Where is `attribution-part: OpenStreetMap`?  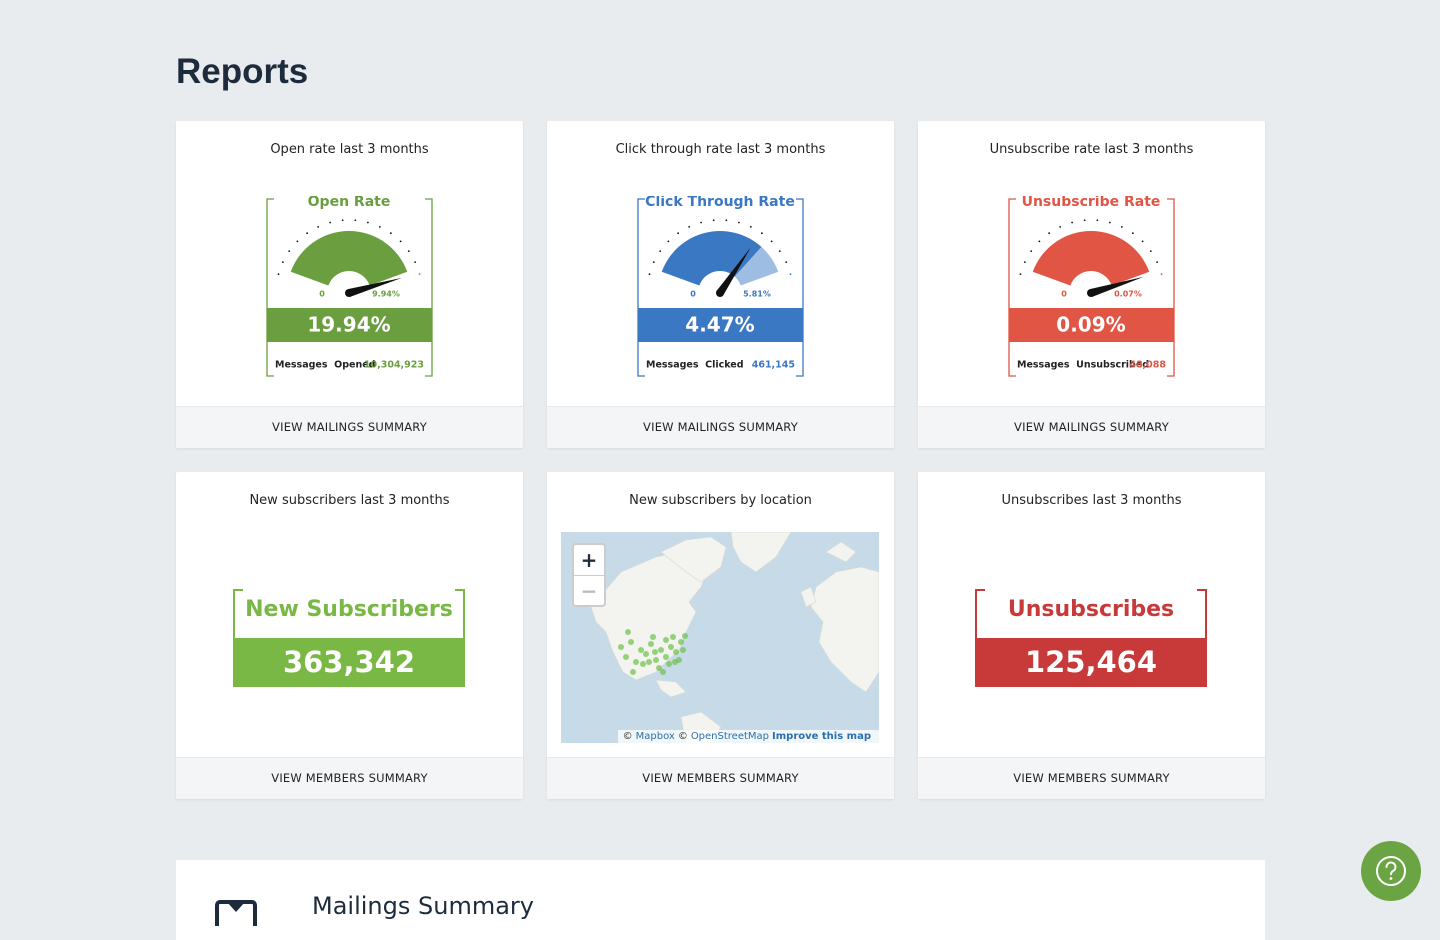 attribution-part: OpenStreetMap is located at coordinates (730, 736).